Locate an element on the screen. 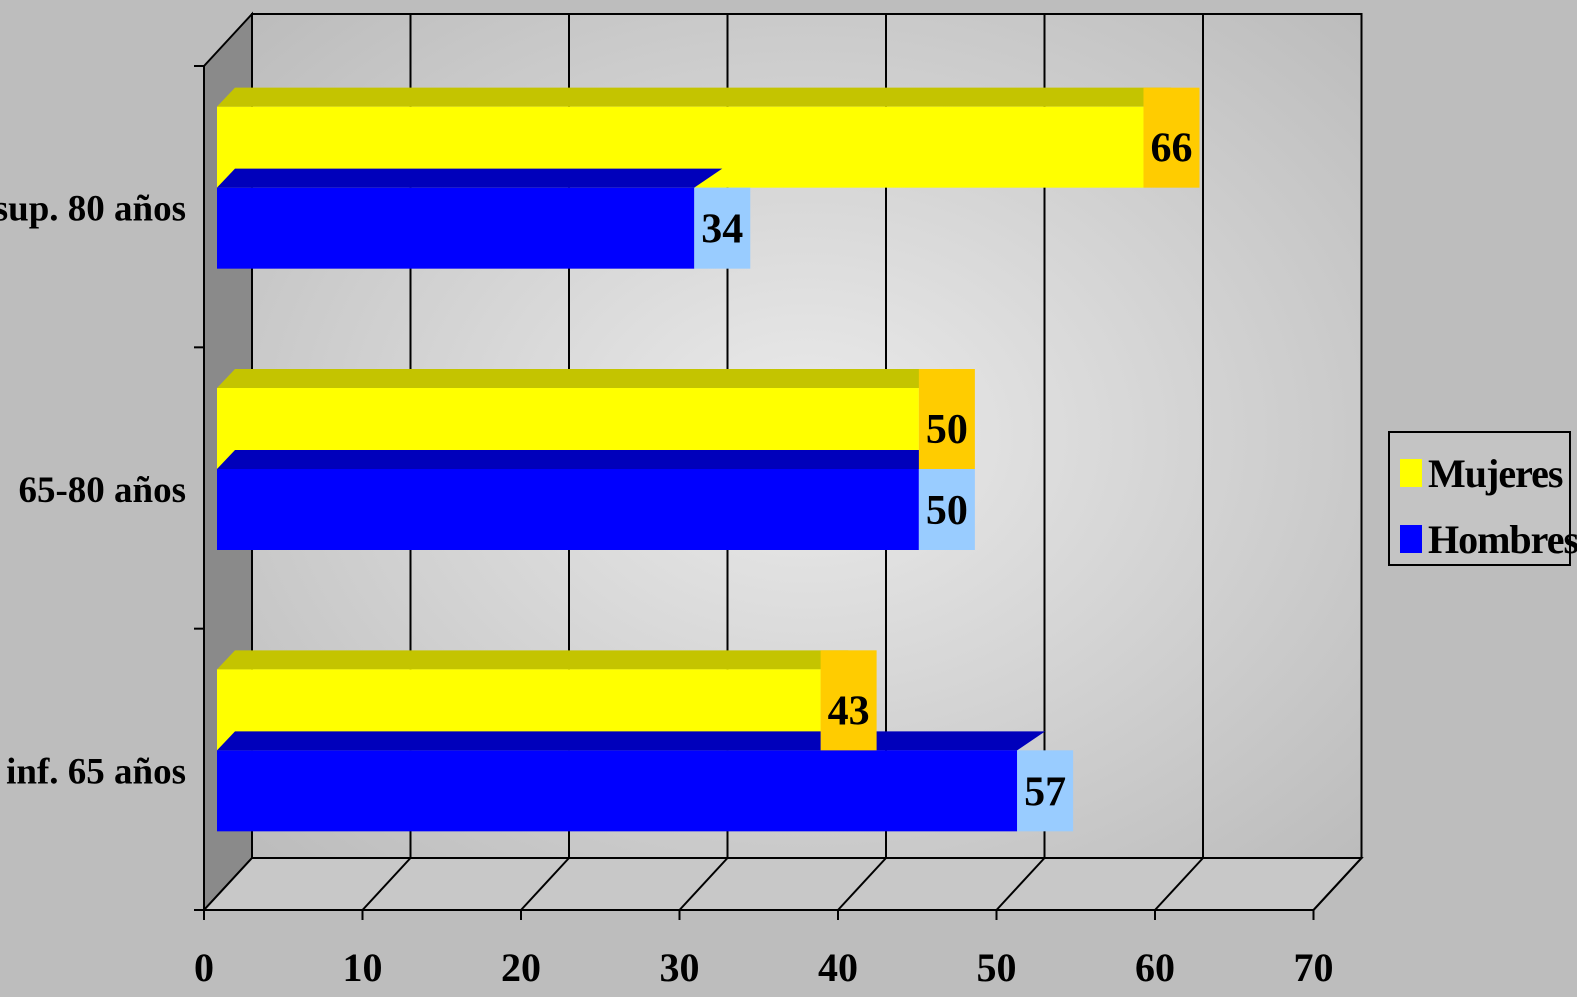 The height and width of the screenshot is (997, 1577). legend-item-mujeres: Mujeres is located at coordinates (1481, 473).